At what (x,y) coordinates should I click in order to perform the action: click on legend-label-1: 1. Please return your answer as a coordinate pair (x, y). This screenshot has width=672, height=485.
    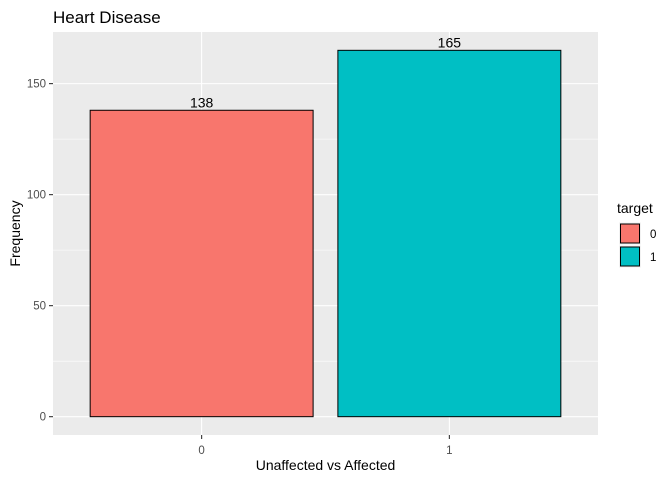
    Looking at the image, I should click on (653, 258).